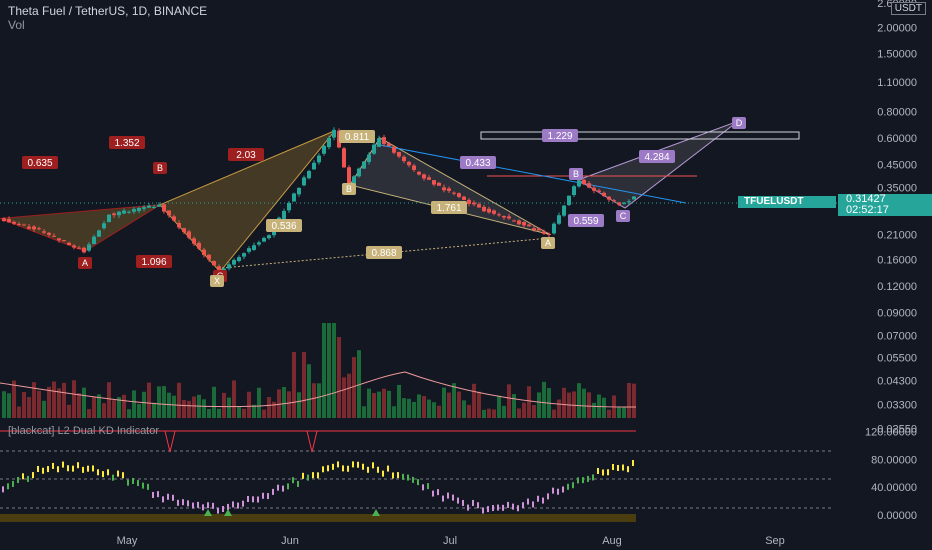  I want to click on price-tick-label: 0.80000, so click(897, 113).